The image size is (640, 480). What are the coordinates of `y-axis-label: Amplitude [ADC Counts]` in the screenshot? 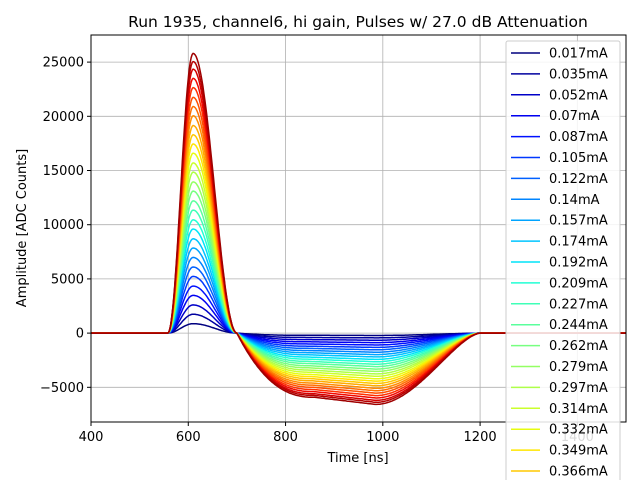 It's located at (22, 228).